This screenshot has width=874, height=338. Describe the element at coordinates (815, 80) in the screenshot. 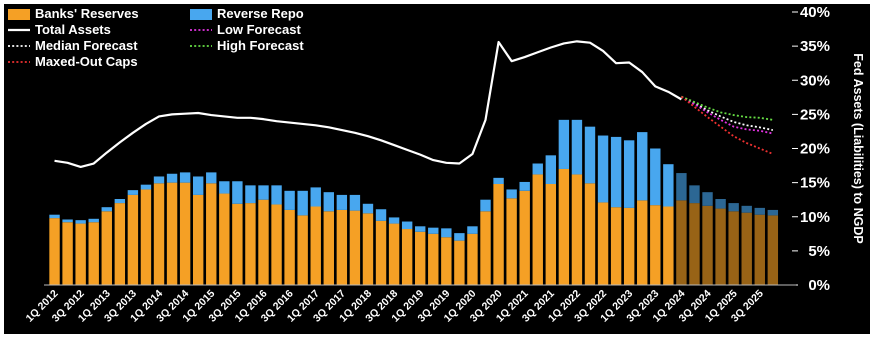

I see `y-tick-label: 30%` at that location.